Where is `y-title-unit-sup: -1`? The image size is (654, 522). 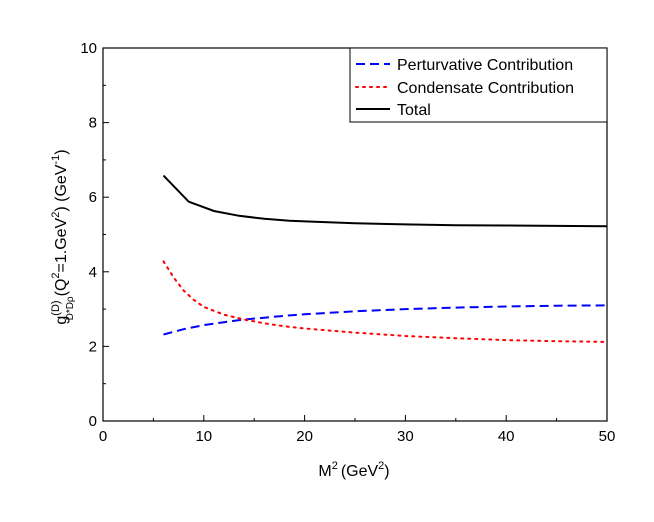
y-title-unit-sup: -1 is located at coordinates (56, 160).